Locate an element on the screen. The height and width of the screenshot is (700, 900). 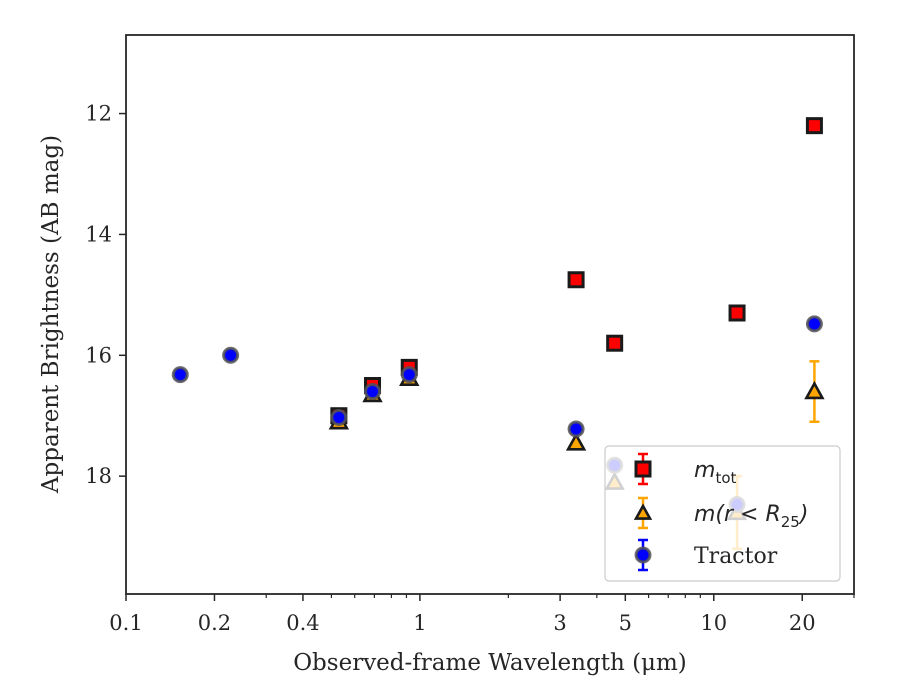
y-tick-label: 18 is located at coordinates (98, 476).